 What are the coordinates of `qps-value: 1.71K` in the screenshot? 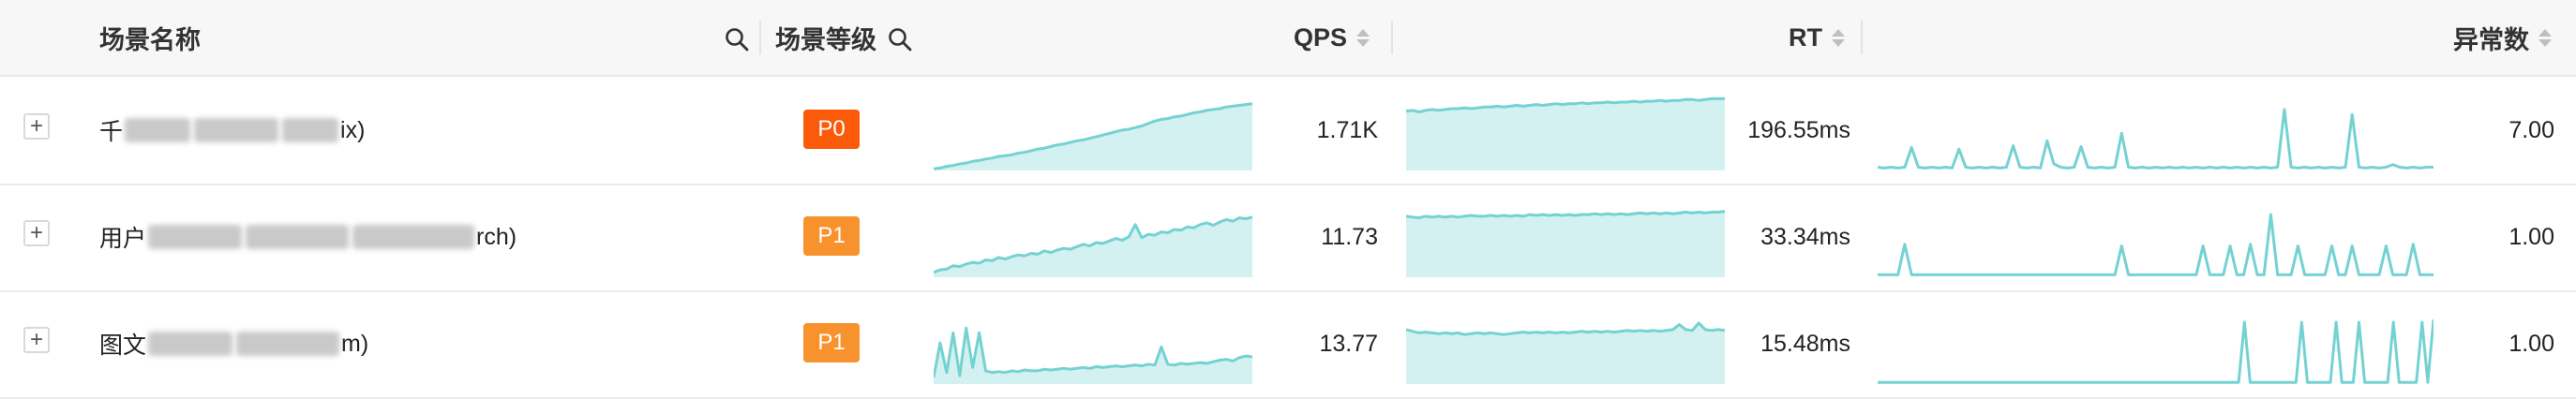 It's located at (1347, 129).